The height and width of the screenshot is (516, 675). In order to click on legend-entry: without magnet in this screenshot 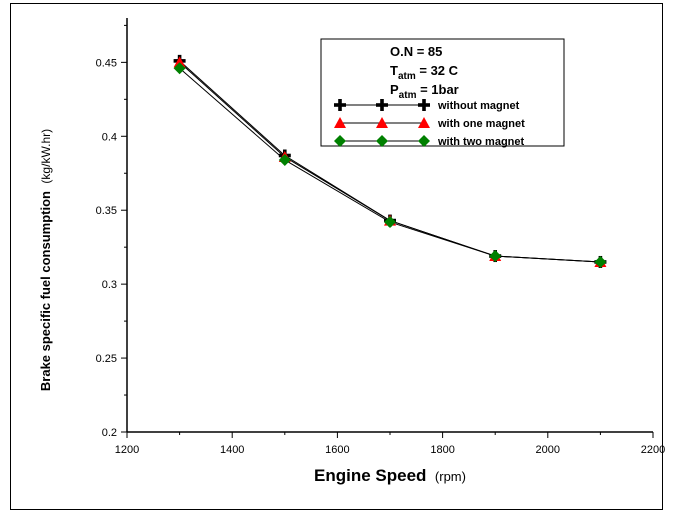, I will do `click(427, 105)`.